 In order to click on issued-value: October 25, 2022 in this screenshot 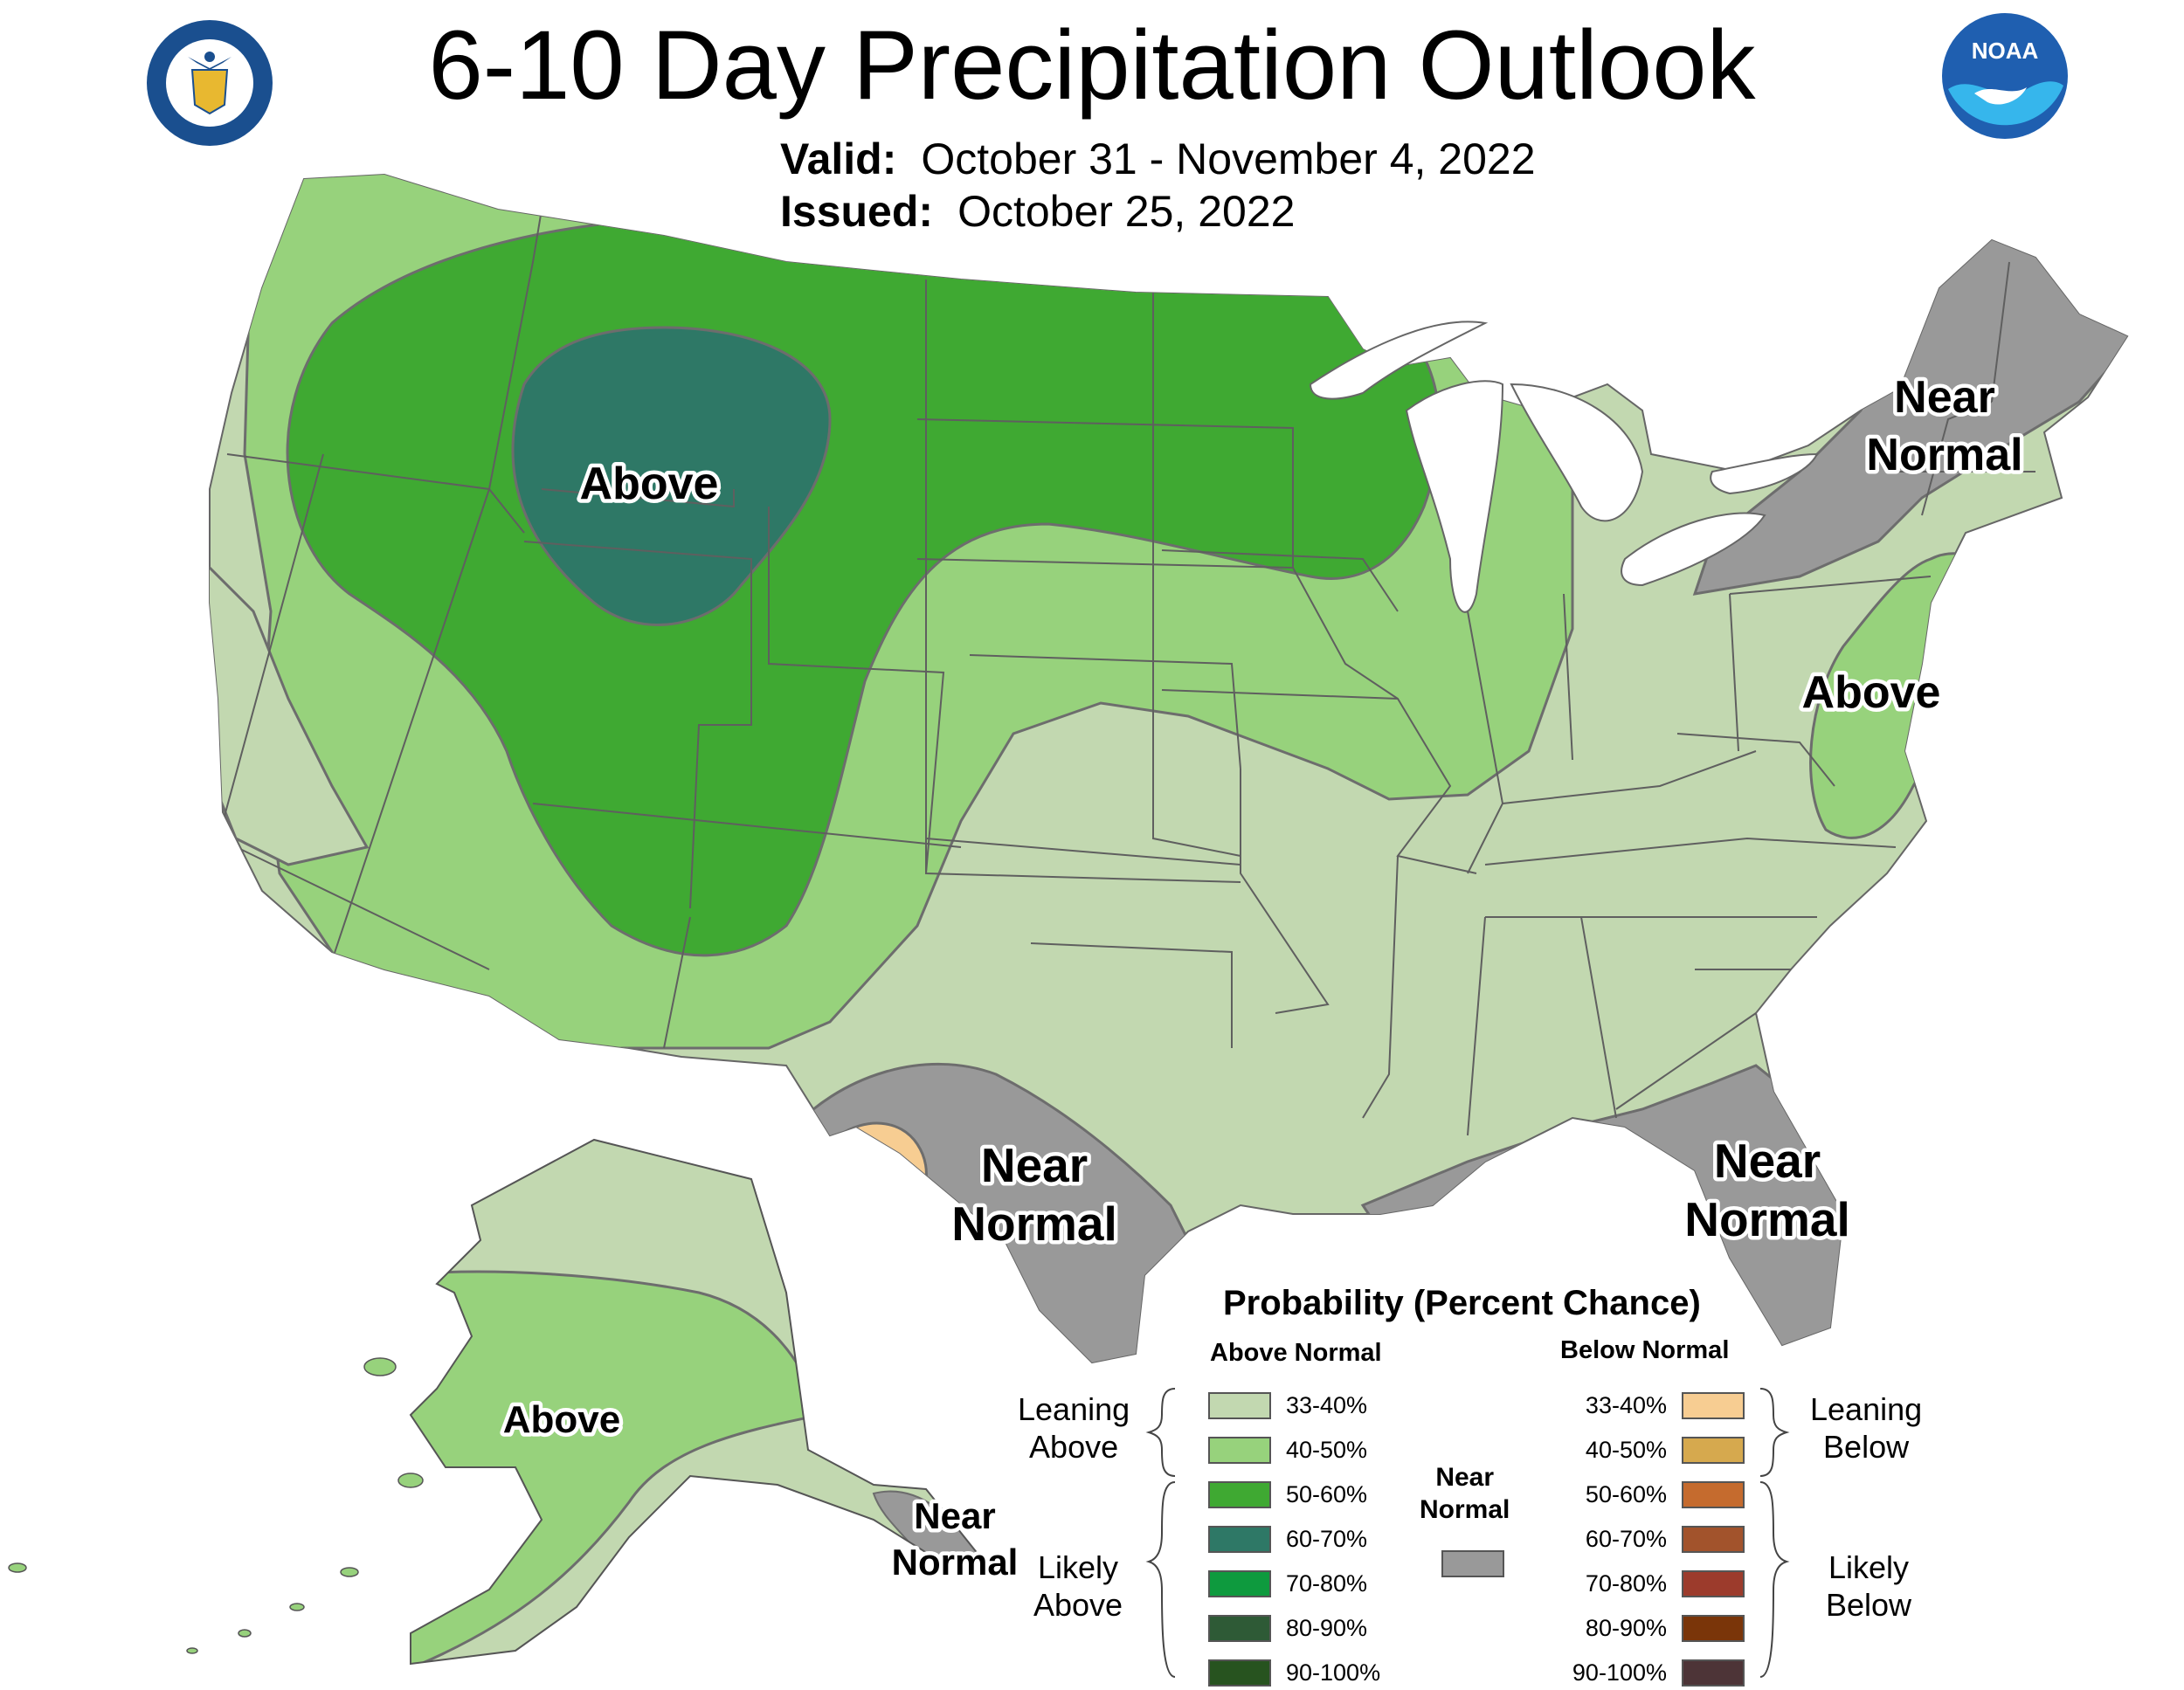, I will do `click(1126, 211)`.